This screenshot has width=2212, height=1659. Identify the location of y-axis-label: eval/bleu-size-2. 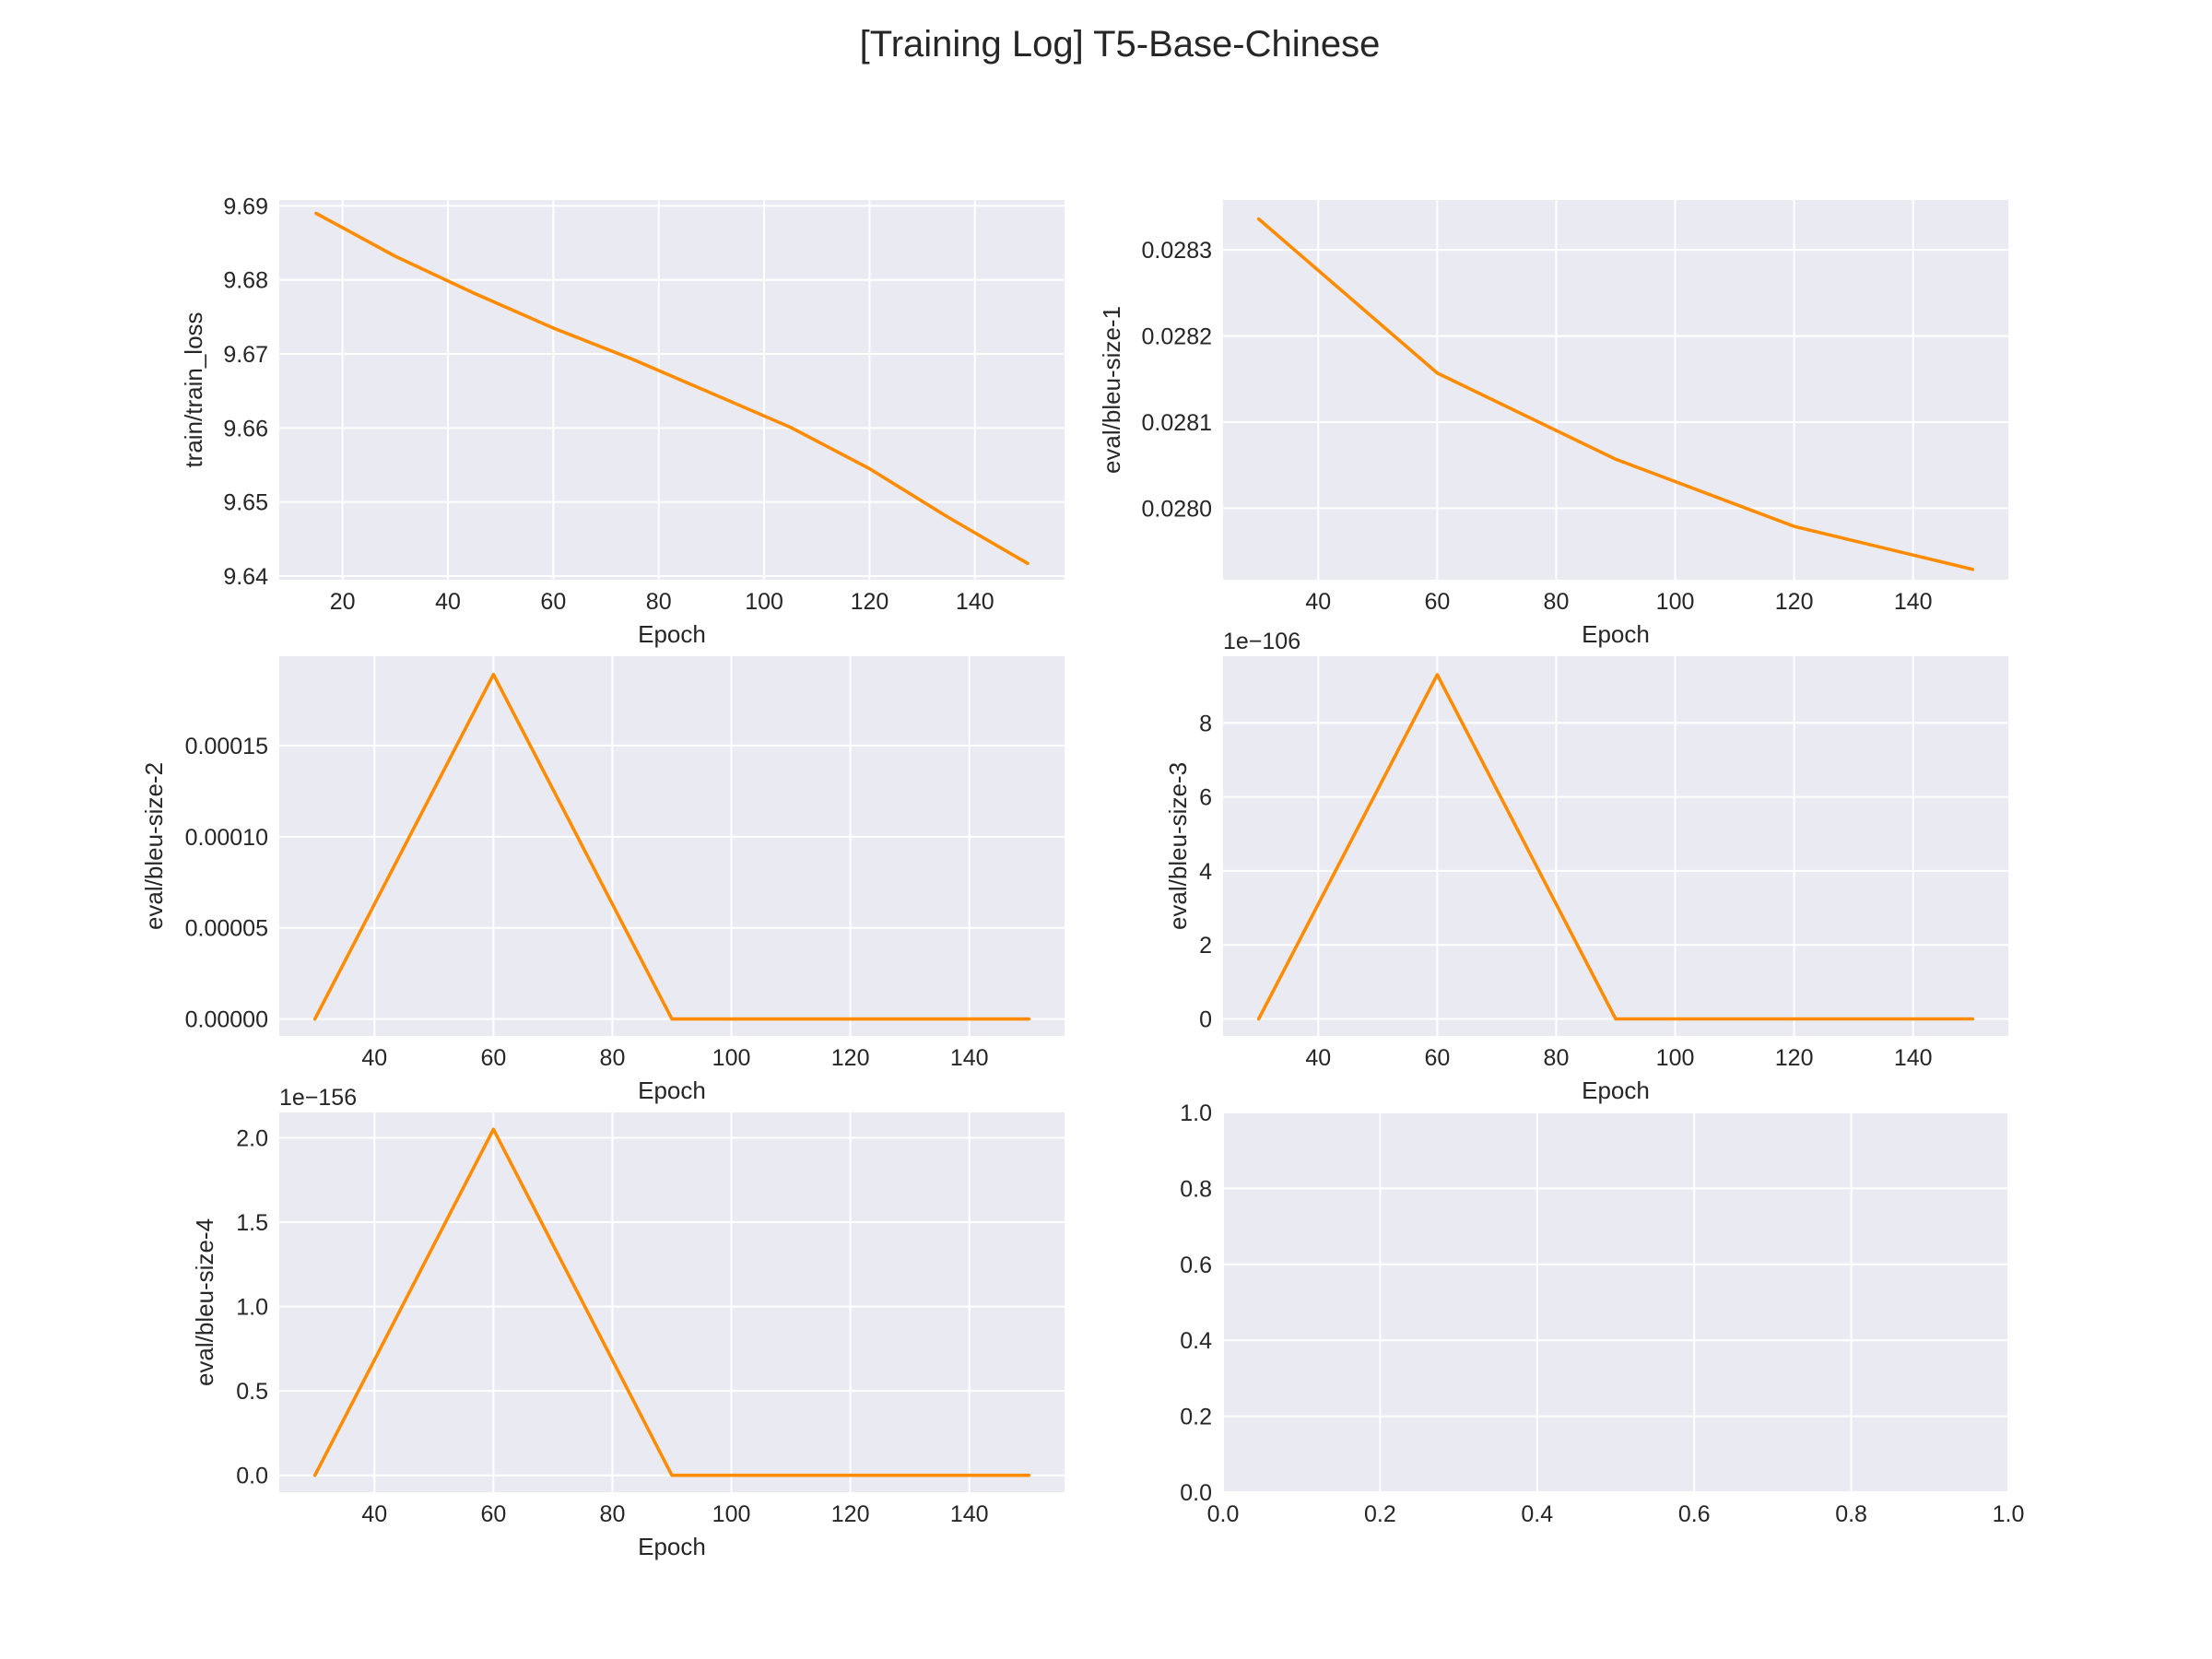
(154, 846).